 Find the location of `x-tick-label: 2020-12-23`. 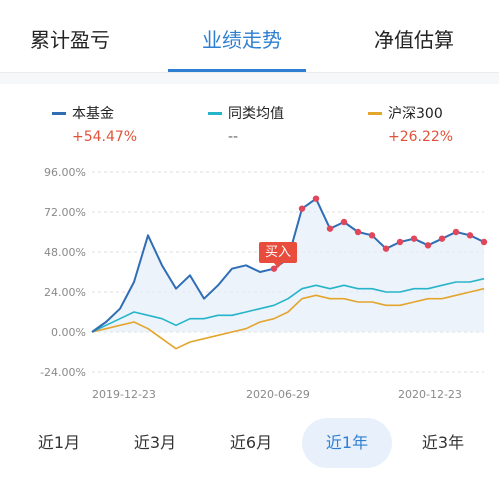

x-tick-label: 2020-12-23 is located at coordinates (430, 394).